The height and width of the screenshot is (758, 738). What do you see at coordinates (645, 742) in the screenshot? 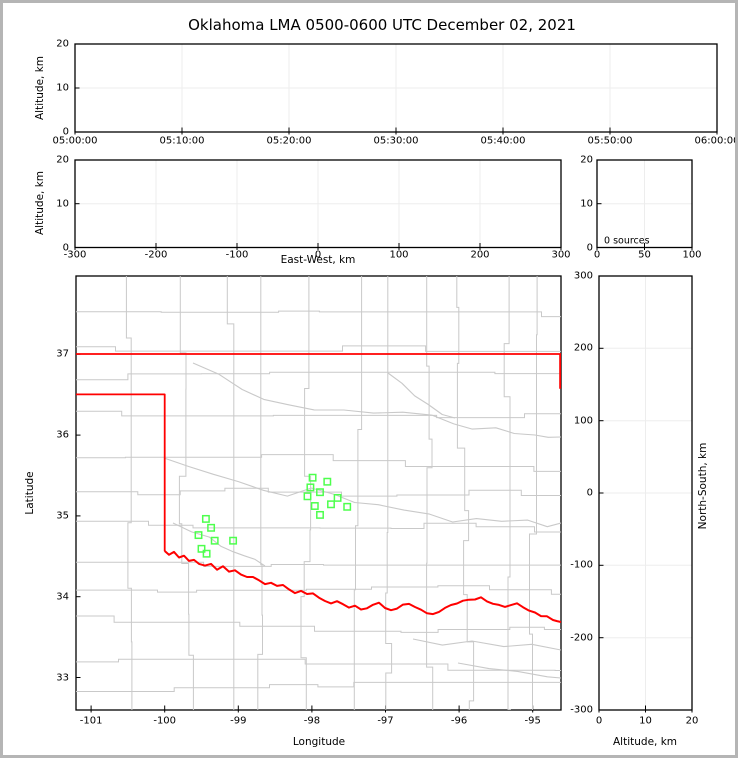
I see `ns-panel-xlabel: Altitude, km` at bounding box center [645, 742].